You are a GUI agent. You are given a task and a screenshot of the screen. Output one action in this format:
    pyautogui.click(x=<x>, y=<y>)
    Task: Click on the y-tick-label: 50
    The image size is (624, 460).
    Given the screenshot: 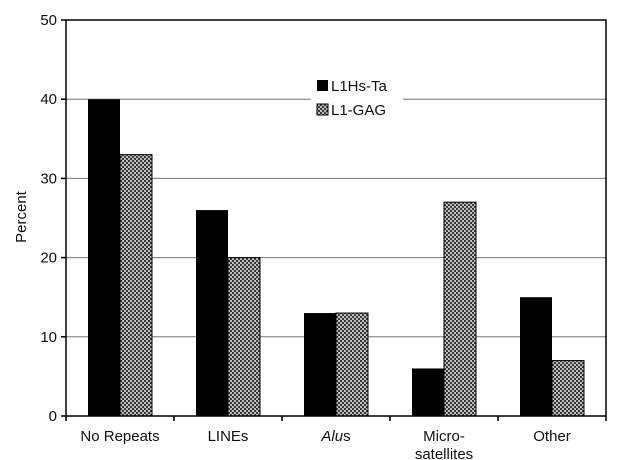 What is the action you would take?
    pyautogui.click(x=48, y=20)
    